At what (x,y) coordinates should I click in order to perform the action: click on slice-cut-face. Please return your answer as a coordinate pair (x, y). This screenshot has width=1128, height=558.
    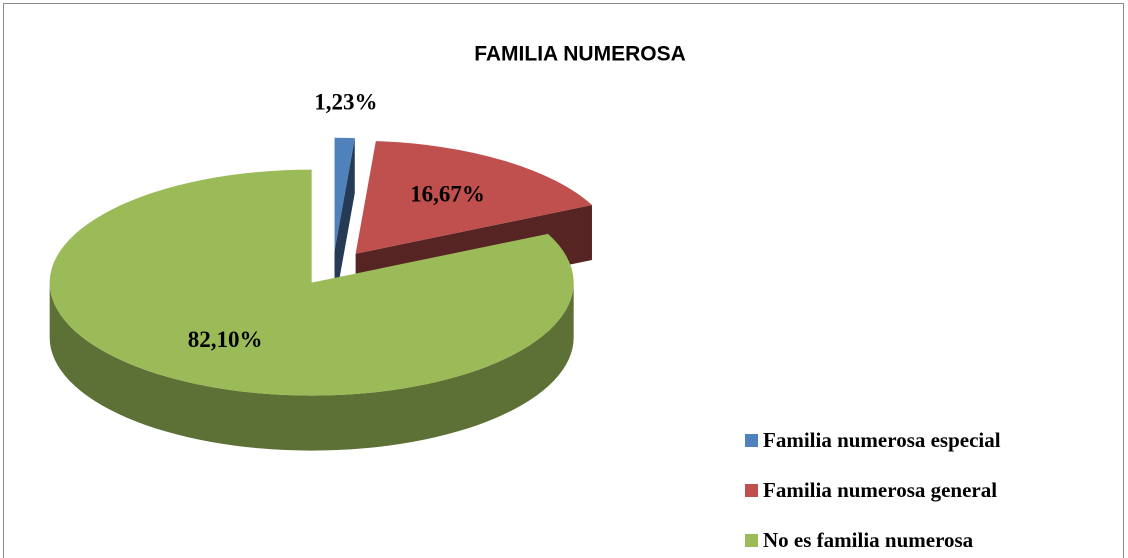
    Looking at the image, I should click on (344, 222).